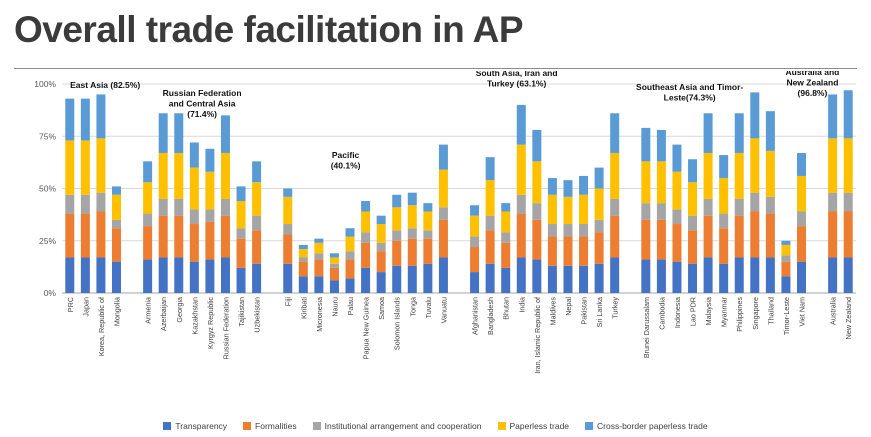  What do you see at coordinates (288, 302) in the screenshot?
I see `x-axis-category-label: Fiji` at bounding box center [288, 302].